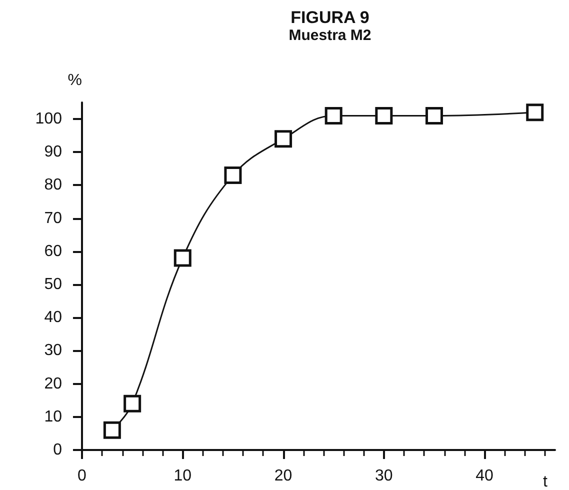 This screenshot has width=569, height=490. Describe the element at coordinates (53, 285) in the screenshot. I see `y-tick-label: 50` at that location.